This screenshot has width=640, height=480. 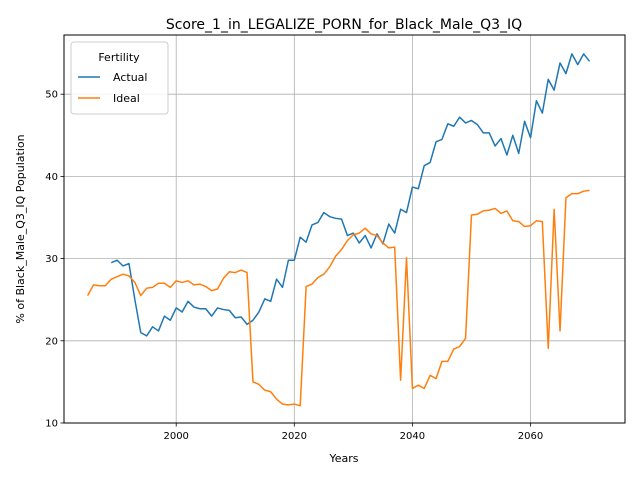 I want to click on y-tick-label: 10, so click(x=51, y=424).